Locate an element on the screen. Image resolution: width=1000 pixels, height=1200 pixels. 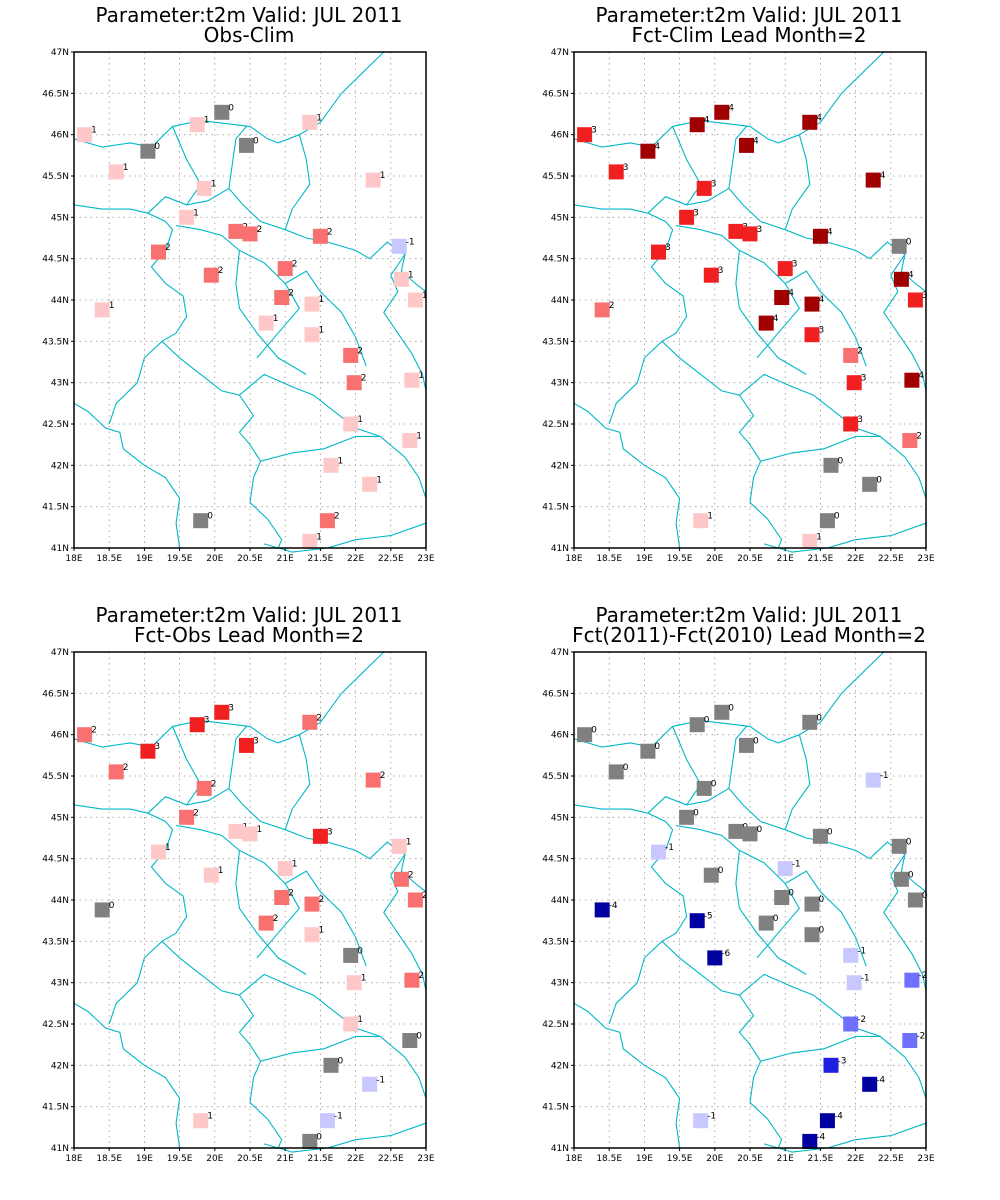
x-tick-label: 22.5E is located at coordinates (891, 1159).